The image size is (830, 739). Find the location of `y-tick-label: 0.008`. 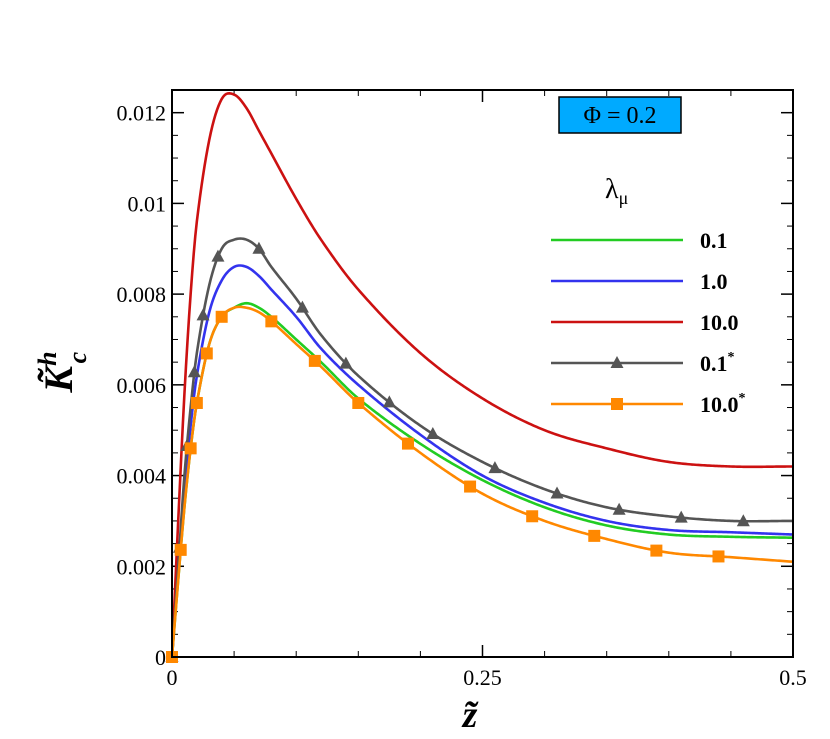

y-tick-label: 0.008 is located at coordinates (142, 294).